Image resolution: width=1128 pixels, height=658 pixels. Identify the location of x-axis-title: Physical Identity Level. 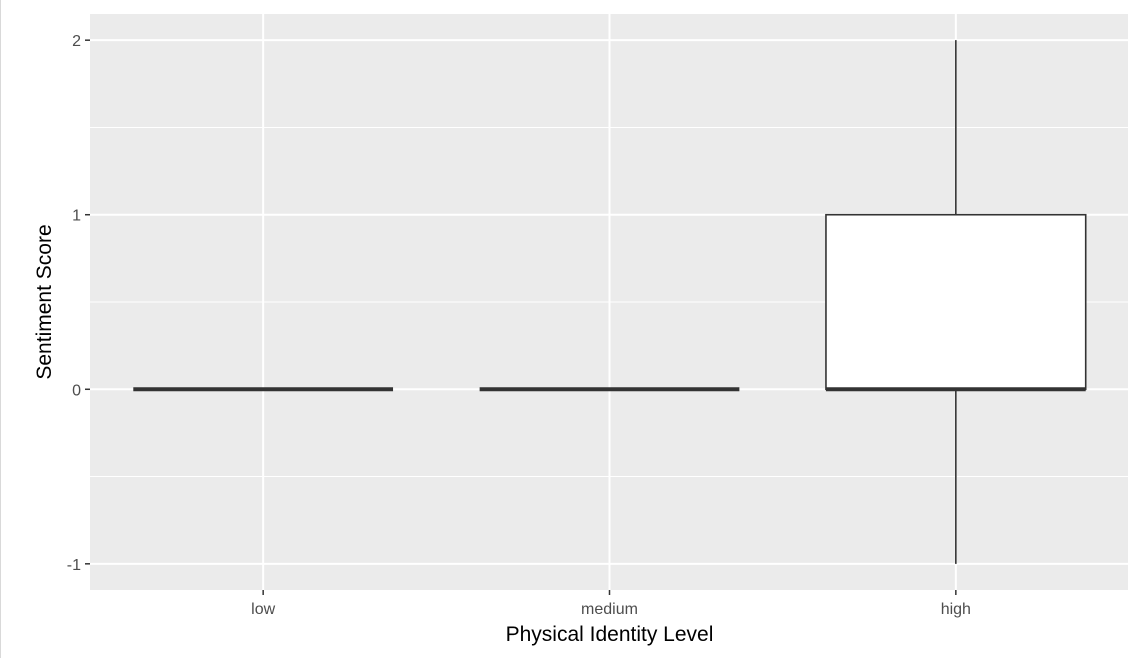
(610, 634).